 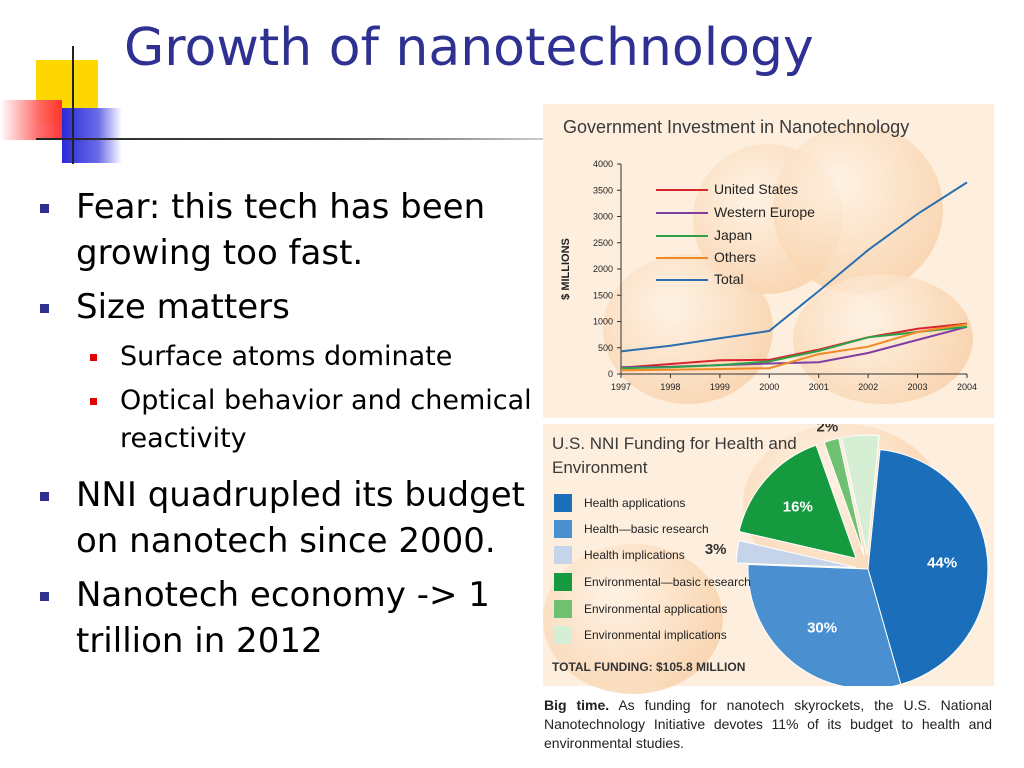 I want to click on x-tick-label: 2003, so click(x=918, y=387).